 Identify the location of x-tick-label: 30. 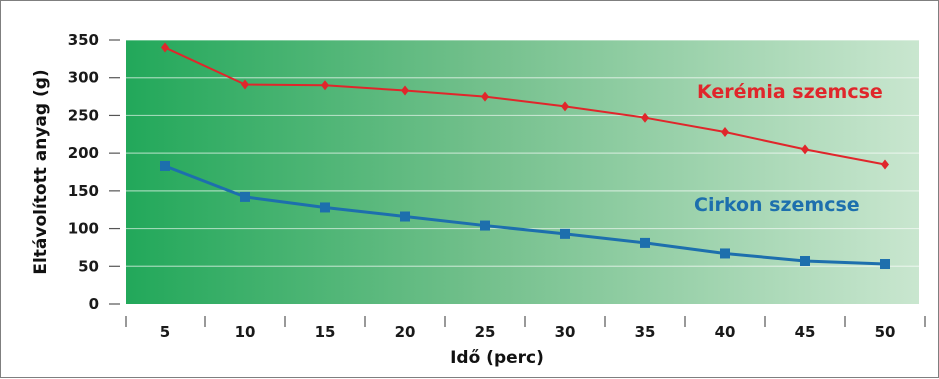
(565, 332).